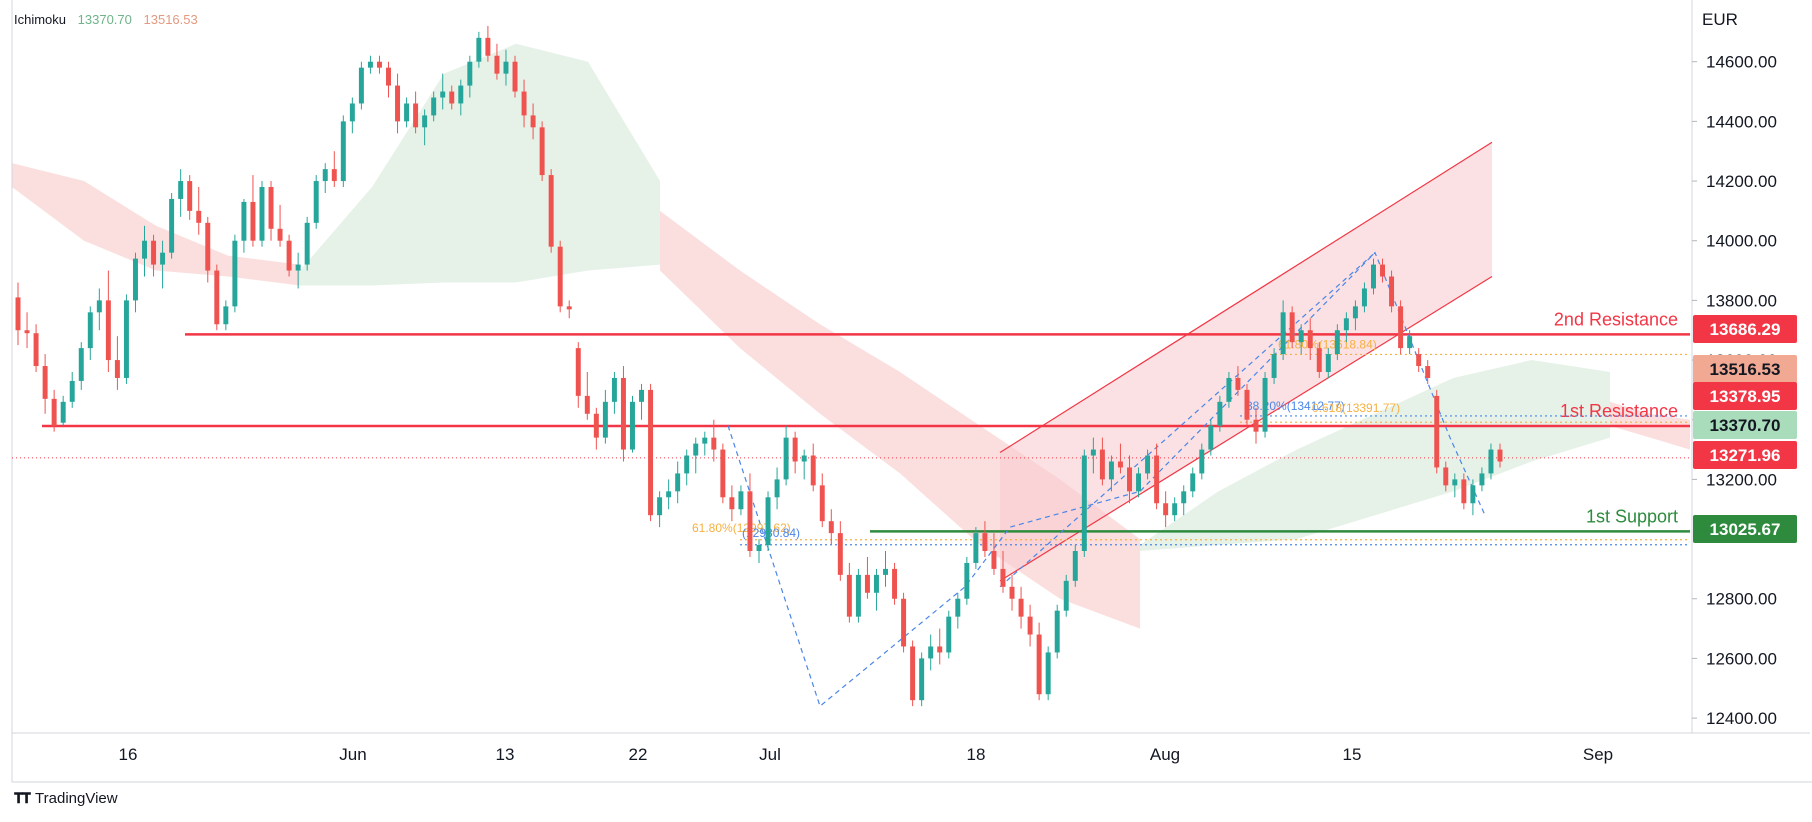 The image size is (1812, 822). Describe the element at coordinates (1165, 754) in the screenshot. I see `time-tick-label: Aug` at that location.